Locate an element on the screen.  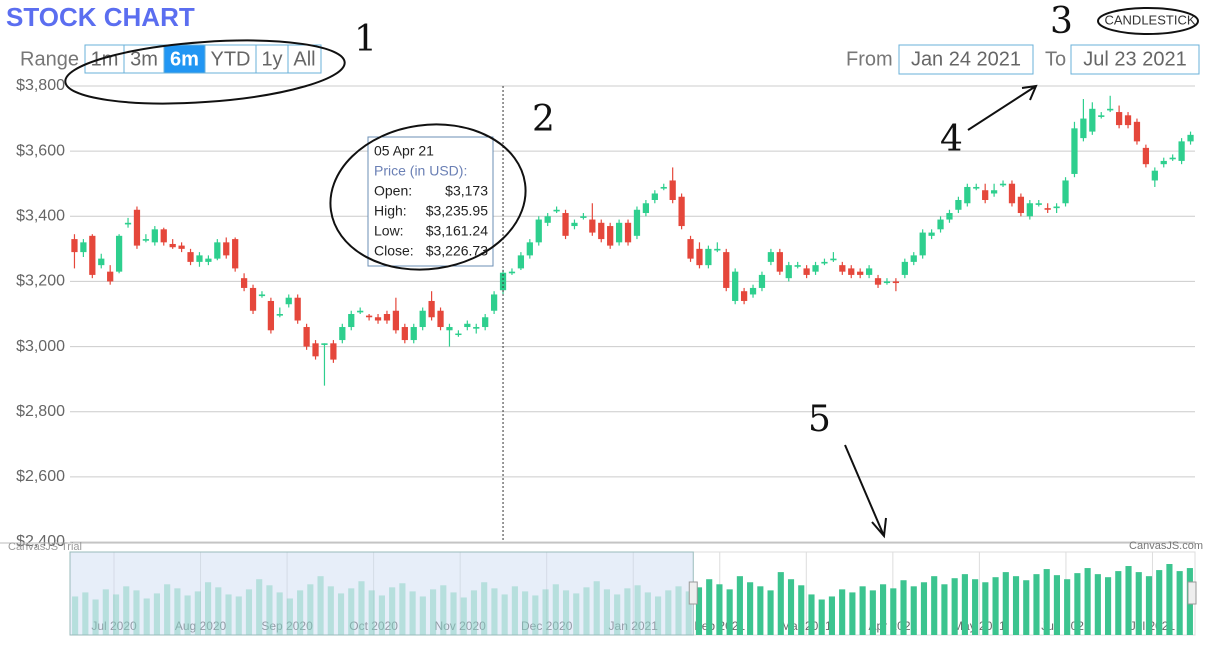
to-value: Jul 23 2021 is located at coordinates (1134, 59).